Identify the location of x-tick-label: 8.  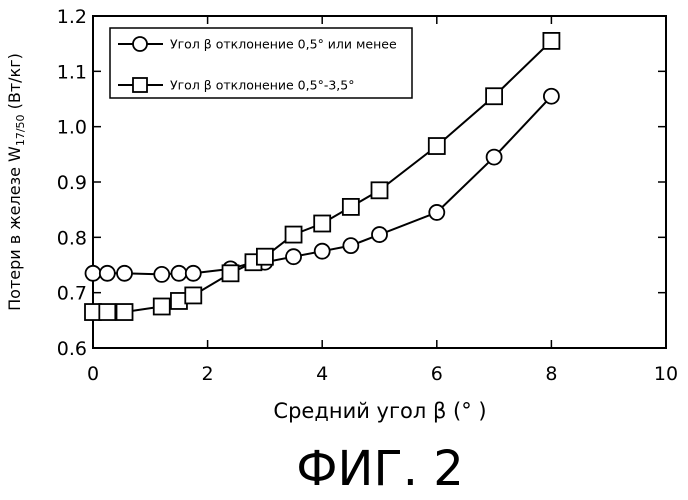
(551, 374).